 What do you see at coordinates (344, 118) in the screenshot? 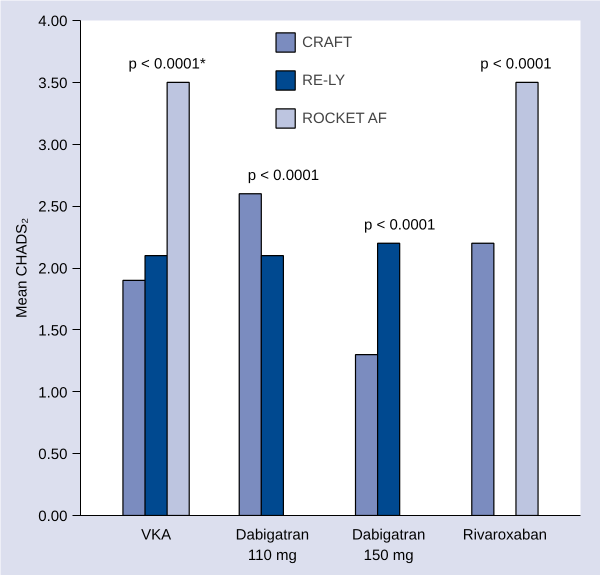
I see `legend-label: ROCKET AF` at bounding box center [344, 118].